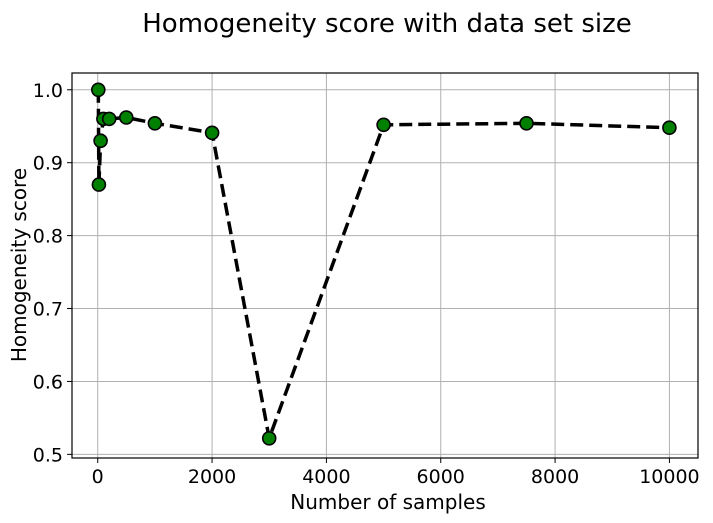 The image size is (713, 523). What do you see at coordinates (98, 477) in the screenshot?
I see `x-tick-label: 0` at bounding box center [98, 477].